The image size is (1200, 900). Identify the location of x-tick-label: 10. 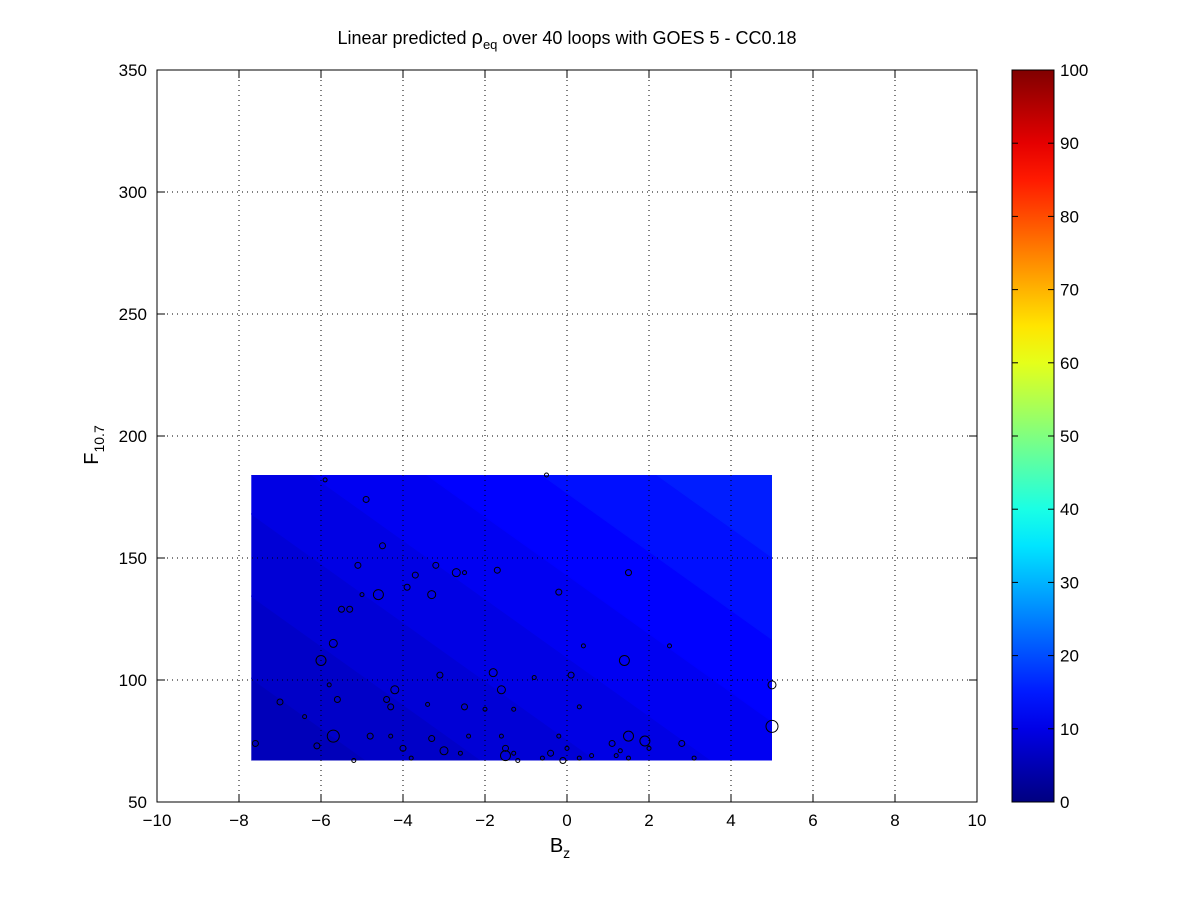
(977, 820).